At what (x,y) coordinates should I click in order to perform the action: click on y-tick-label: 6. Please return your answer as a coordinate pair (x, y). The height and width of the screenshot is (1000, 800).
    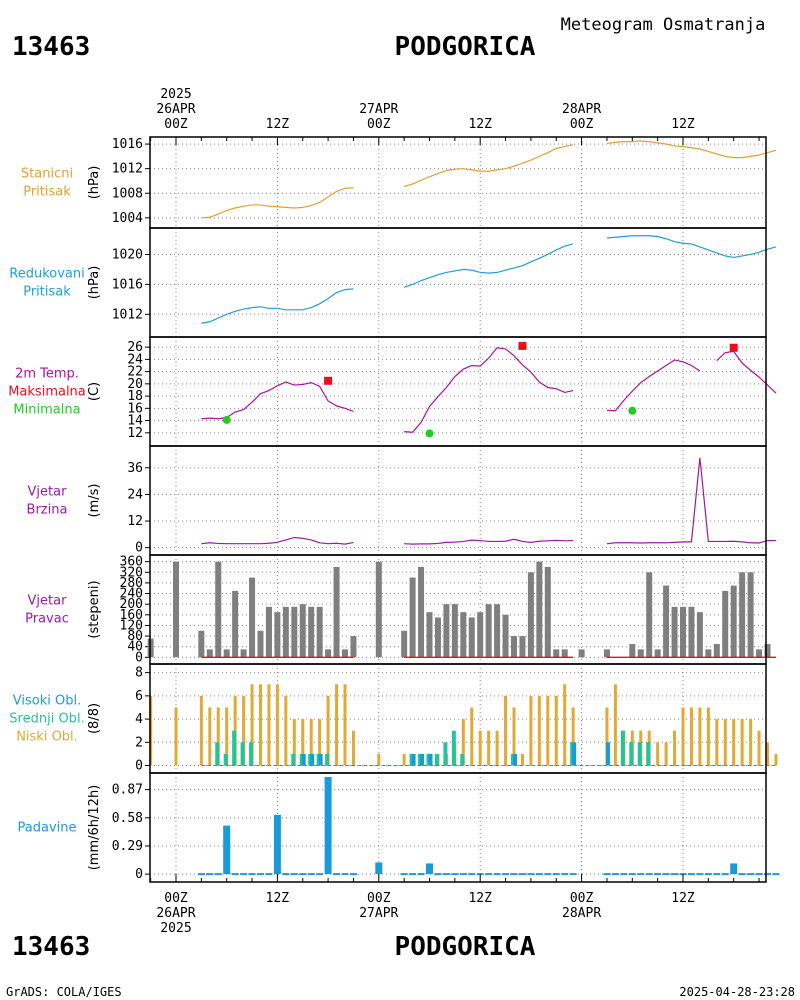
    Looking at the image, I should click on (139, 696).